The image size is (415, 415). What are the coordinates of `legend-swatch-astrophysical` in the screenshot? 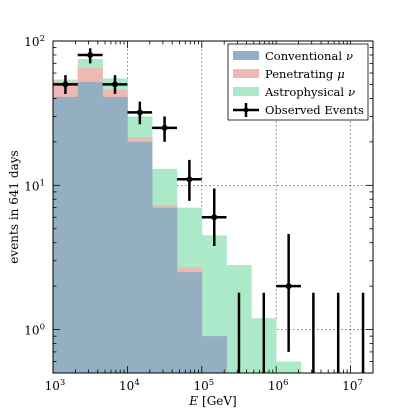 It's located at (246, 91).